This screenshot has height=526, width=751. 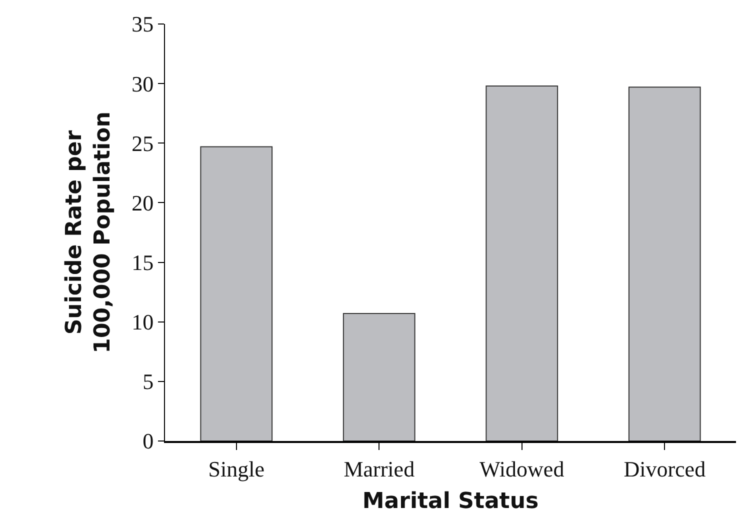 What do you see at coordinates (143, 143) in the screenshot?
I see `y-tick-label: 25` at bounding box center [143, 143].